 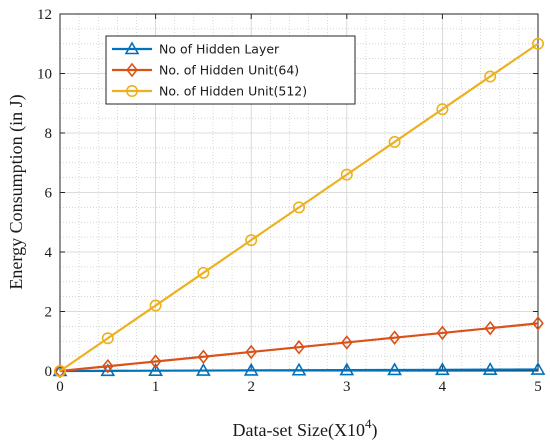 What do you see at coordinates (49, 313) in the screenshot?
I see `y-tick-label: 2` at bounding box center [49, 313].